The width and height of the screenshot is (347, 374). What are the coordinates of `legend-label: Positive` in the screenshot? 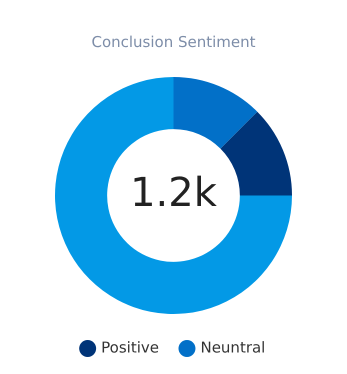 It's located at (130, 347).